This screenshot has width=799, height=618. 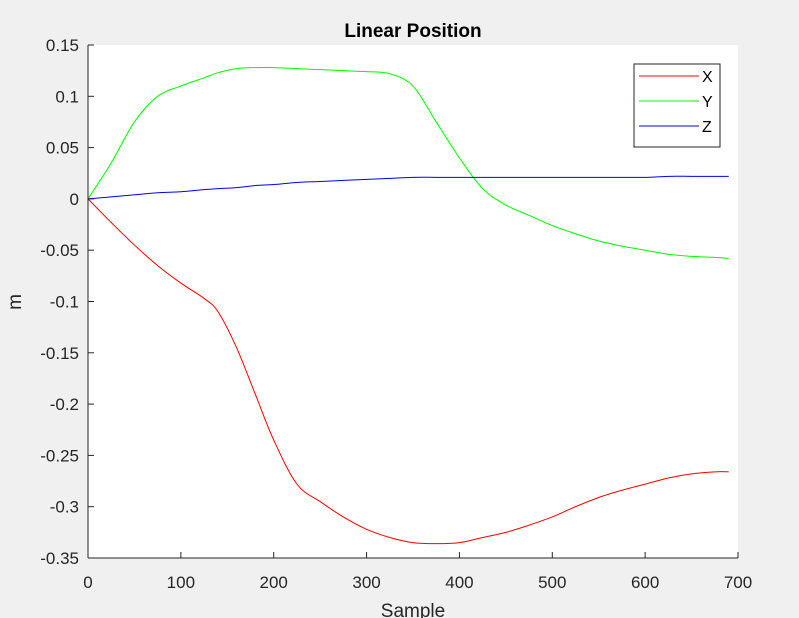 What do you see at coordinates (62, 45) in the screenshot?
I see `y-tick-label: 0.15` at bounding box center [62, 45].